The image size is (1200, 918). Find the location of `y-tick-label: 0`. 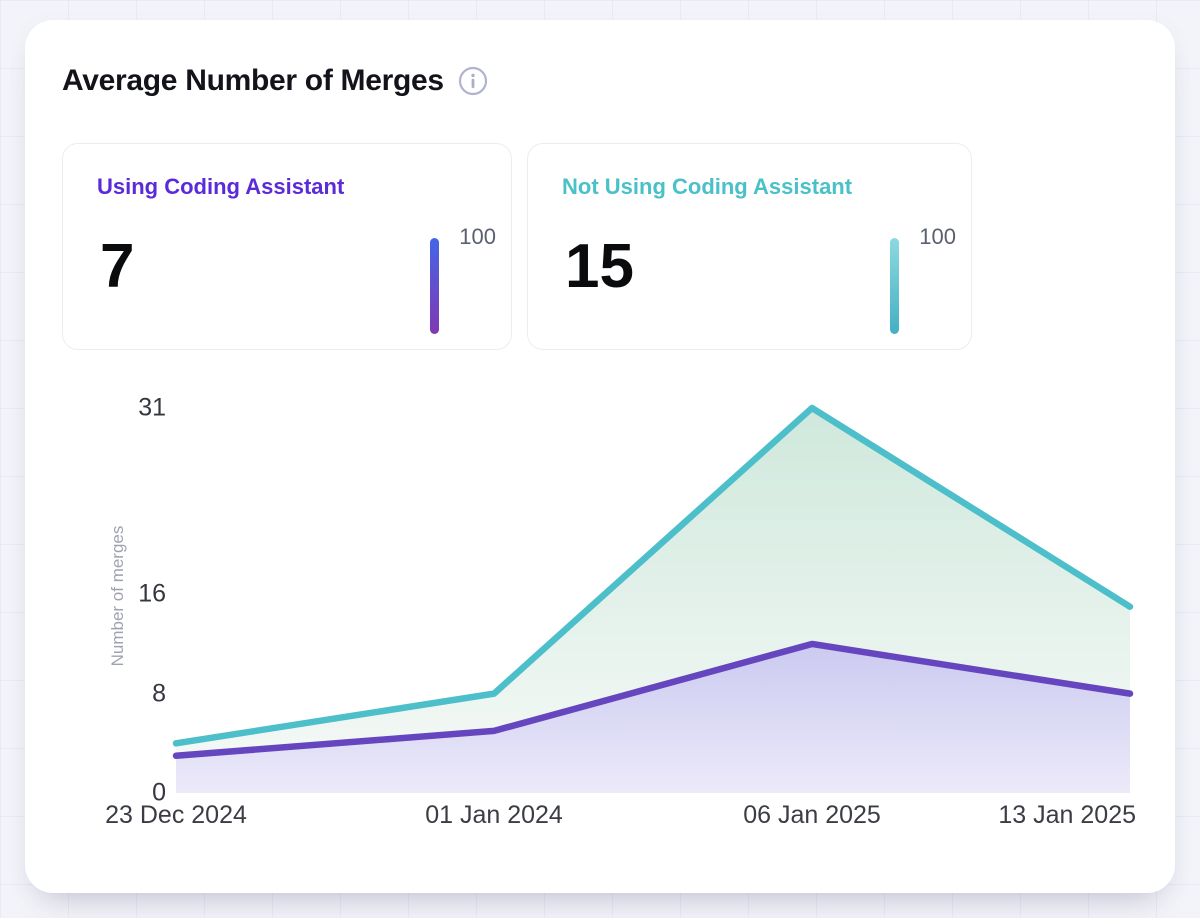

y-tick-label: 0 is located at coordinates (159, 792).